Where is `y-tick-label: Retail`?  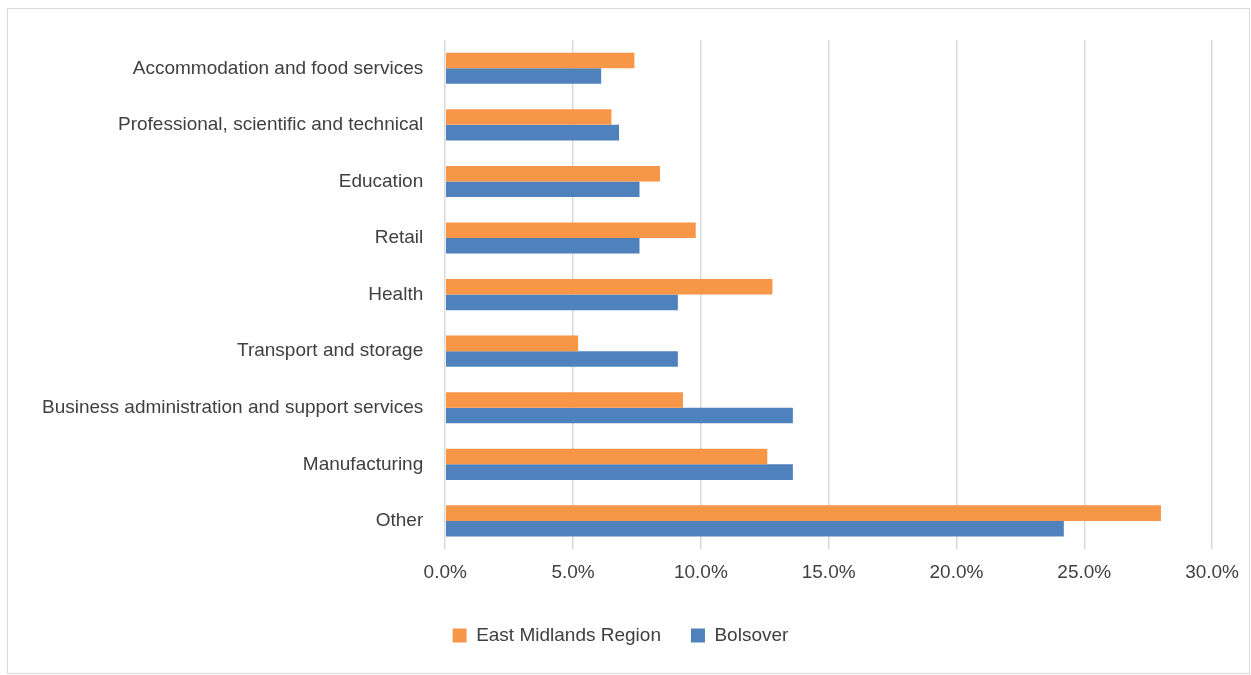 y-tick-label: Retail is located at coordinates (399, 237).